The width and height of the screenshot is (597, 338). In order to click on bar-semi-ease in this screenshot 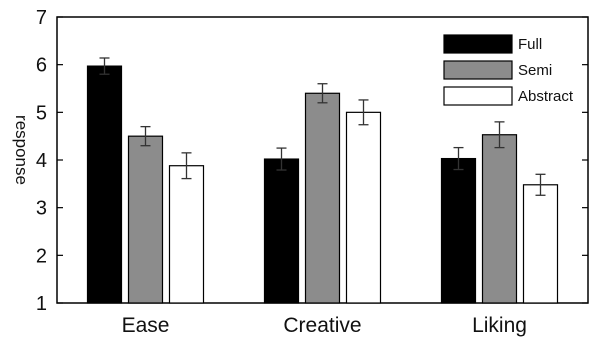, I will do `click(145, 219)`.